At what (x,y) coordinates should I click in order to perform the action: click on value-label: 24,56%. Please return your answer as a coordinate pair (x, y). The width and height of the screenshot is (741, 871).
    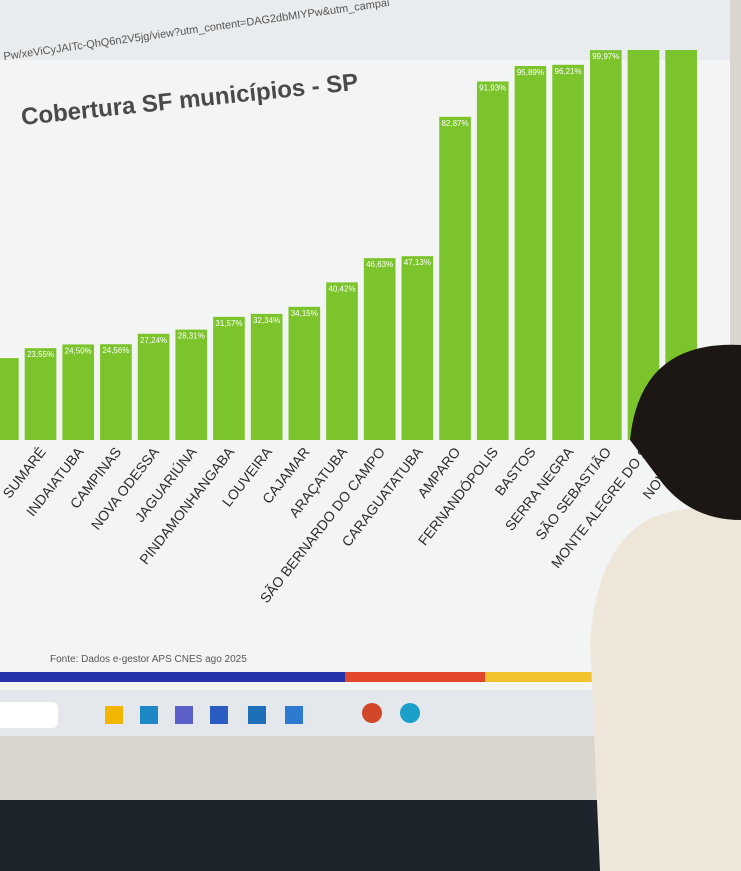
    Looking at the image, I should click on (115, 350).